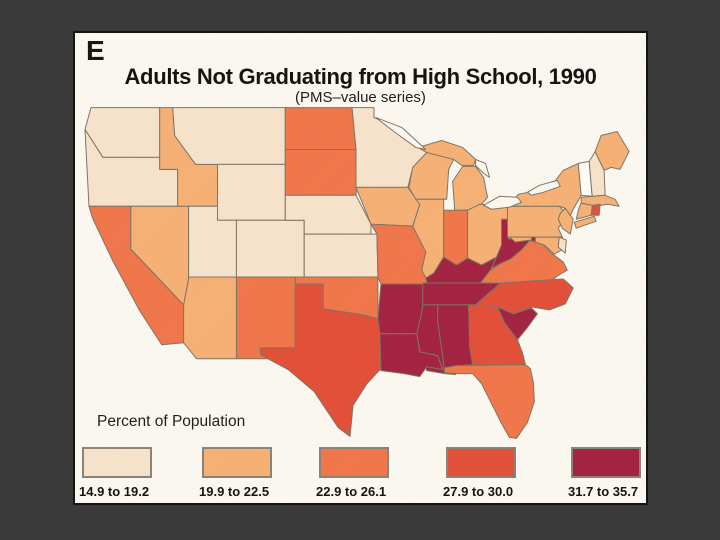 The image size is (720, 540). Describe the element at coordinates (483, 168) in the screenshot. I see `lake-huron-icon` at that location.